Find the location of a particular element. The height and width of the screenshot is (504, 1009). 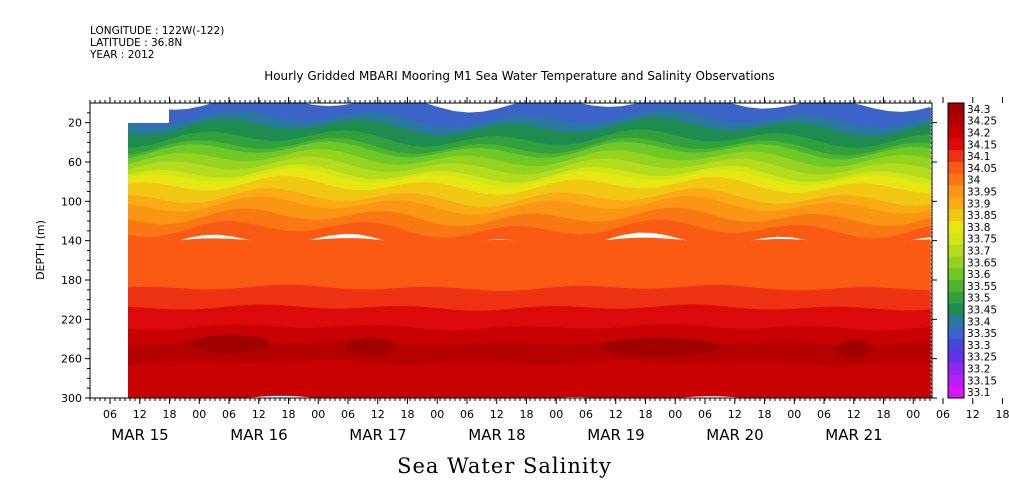

colorbar-label: 33.85 is located at coordinates (982, 216).